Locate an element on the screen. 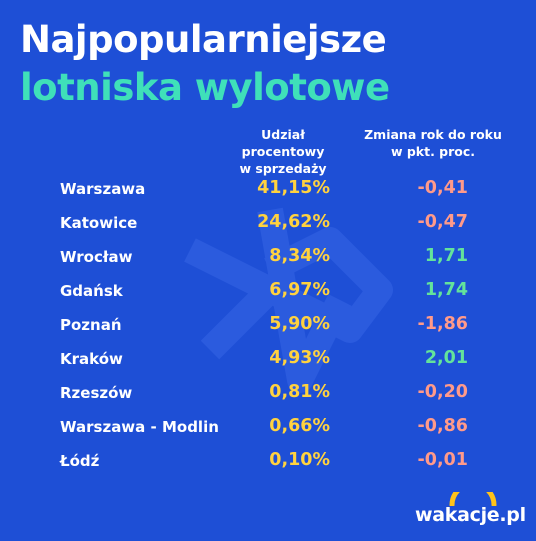 The width and height of the screenshot is (536, 541). change-column-header: Zmiana rok do roku w pkt. proc. is located at coordinates (433, 143).